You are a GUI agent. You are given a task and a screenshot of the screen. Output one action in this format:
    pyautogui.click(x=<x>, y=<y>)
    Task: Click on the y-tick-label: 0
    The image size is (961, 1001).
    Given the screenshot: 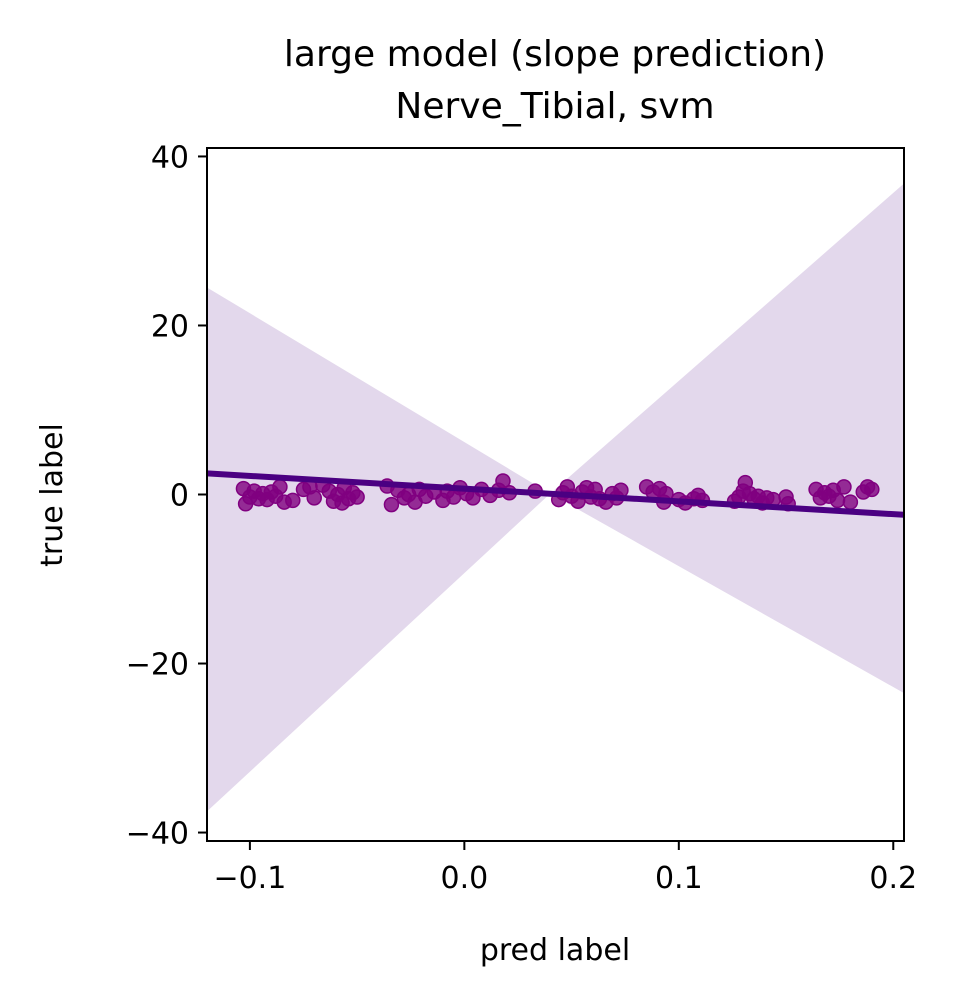 What is the action you would take?
    pyautogui.click(x=179, y=496)
    